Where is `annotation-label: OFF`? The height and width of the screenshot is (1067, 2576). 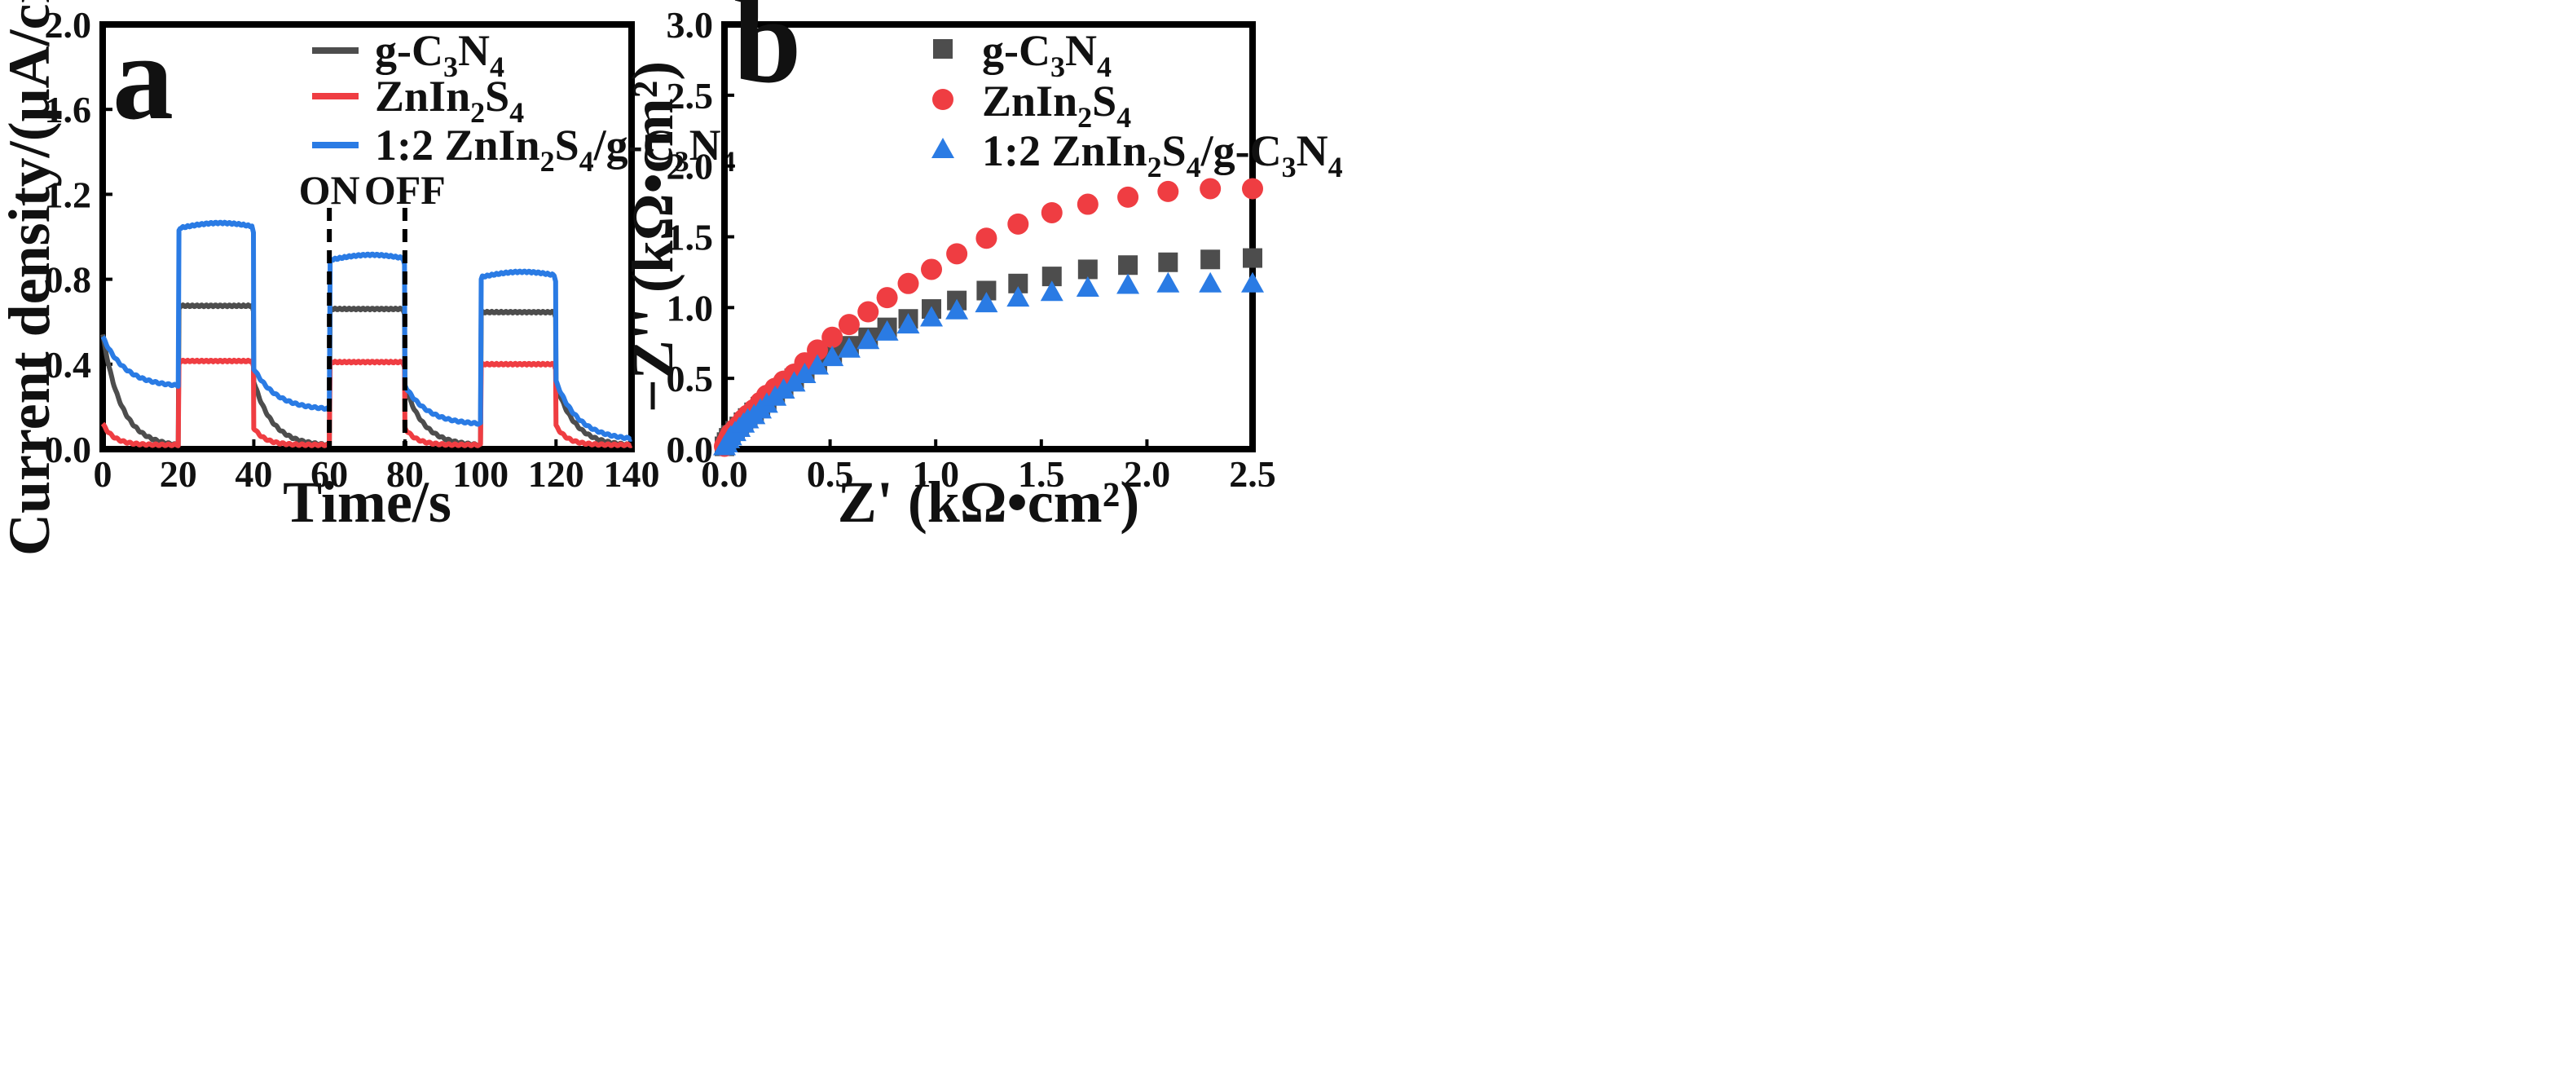 annotation-label: OFF is located at coordinates (405, 190).